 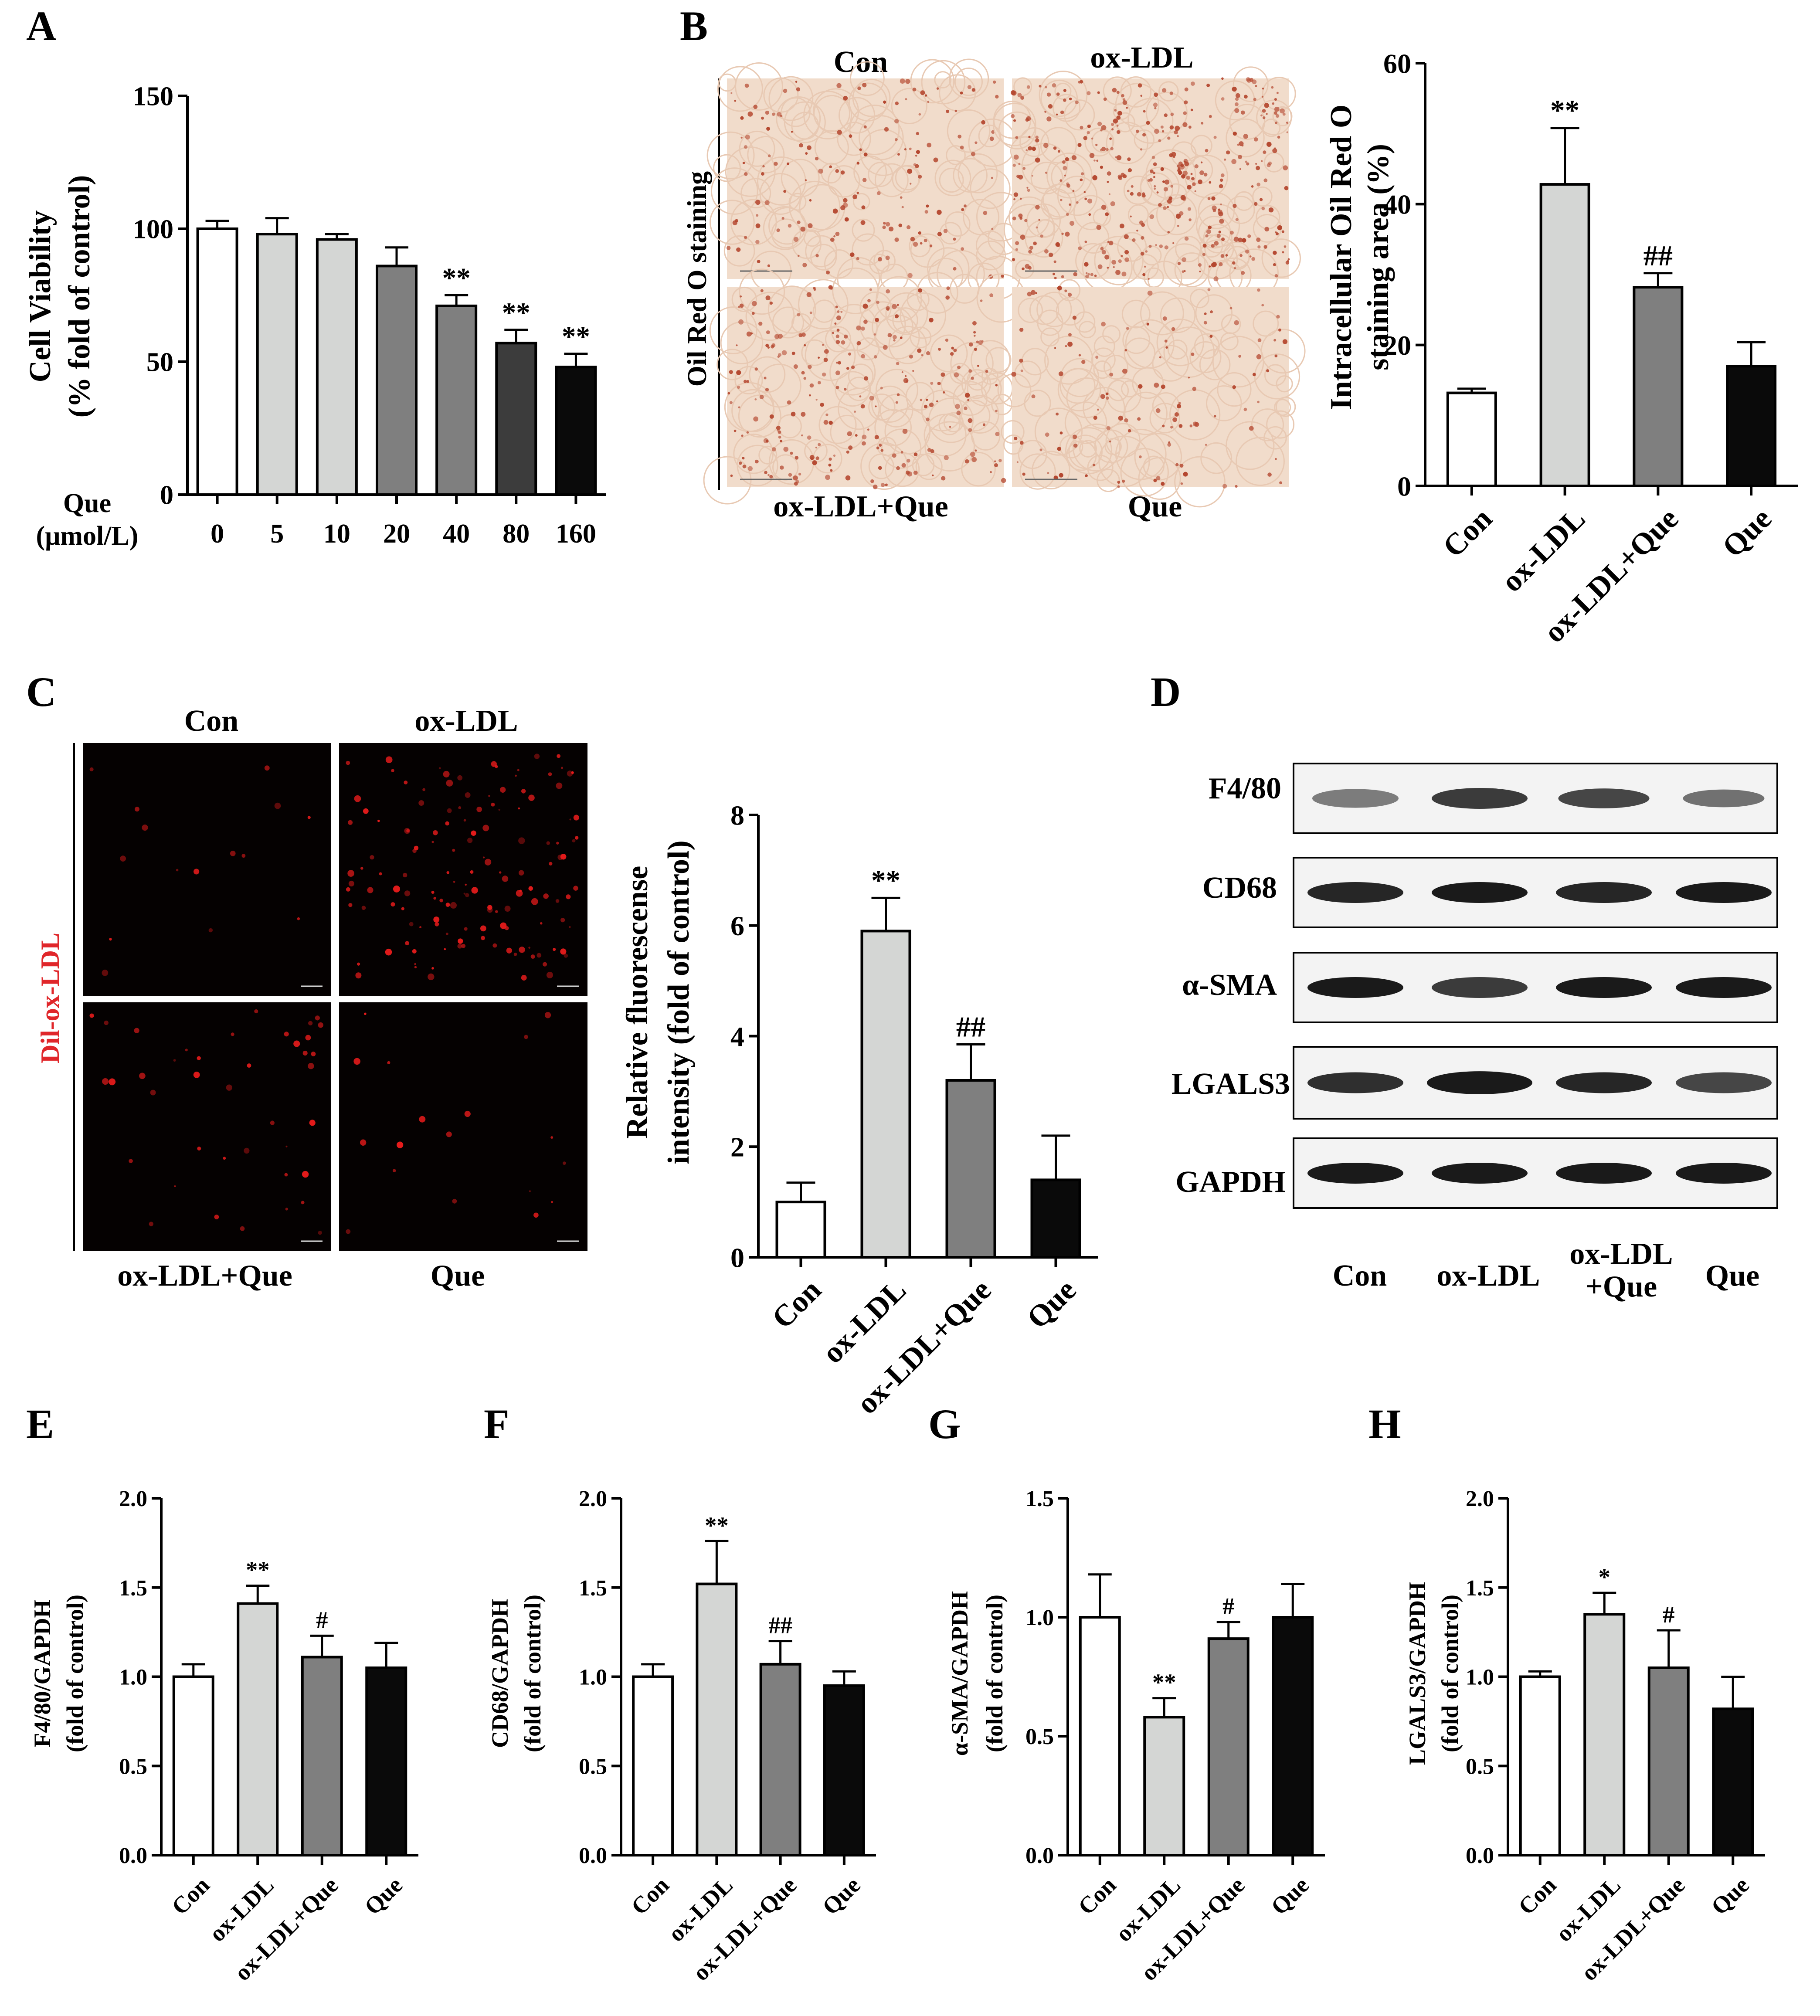 I want to click on y-tick-label: 150, so click(x=153, y=97).